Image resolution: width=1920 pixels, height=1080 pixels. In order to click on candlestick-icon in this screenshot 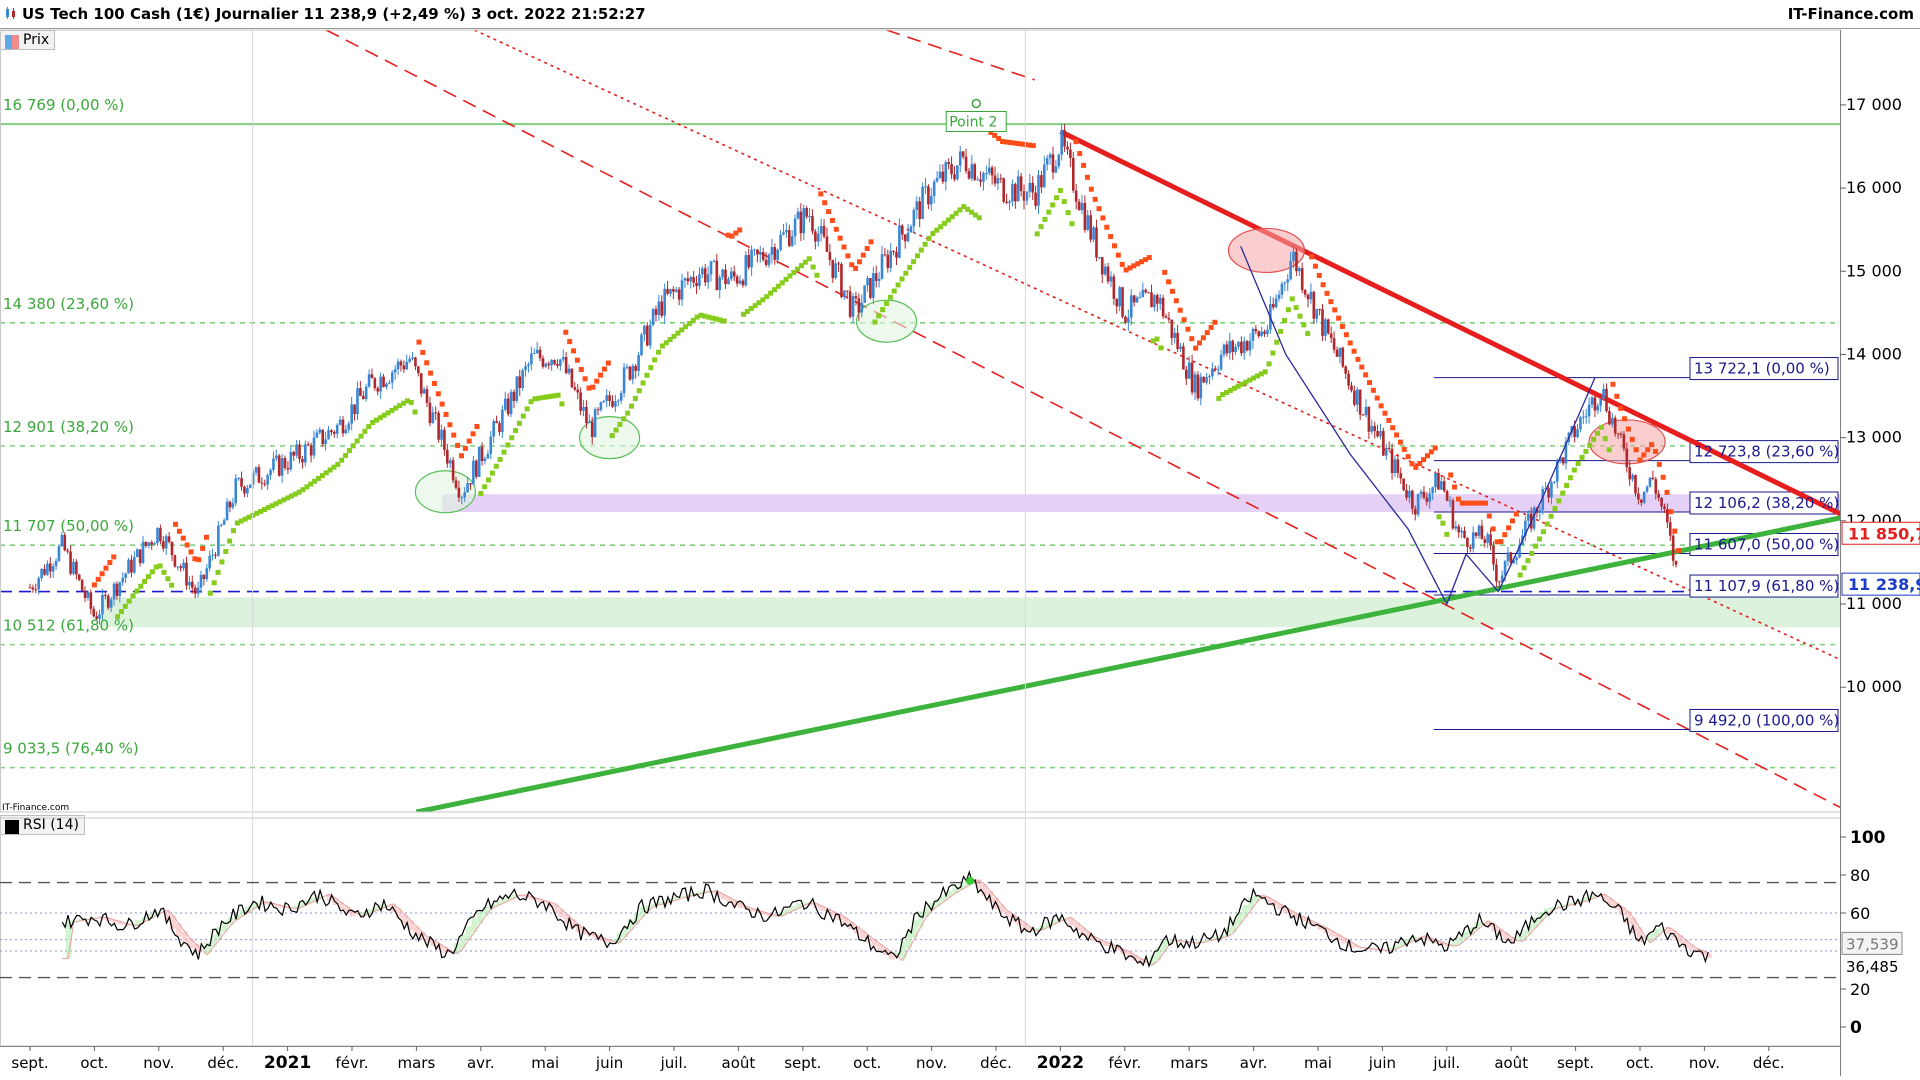, I will do `click(10, 13)`.